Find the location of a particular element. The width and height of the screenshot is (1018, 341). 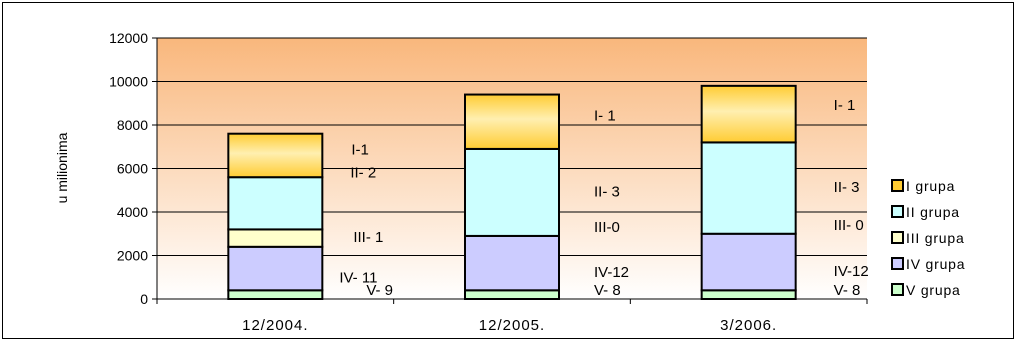

legend-item: III grupa is located at coordinates (928, 238).